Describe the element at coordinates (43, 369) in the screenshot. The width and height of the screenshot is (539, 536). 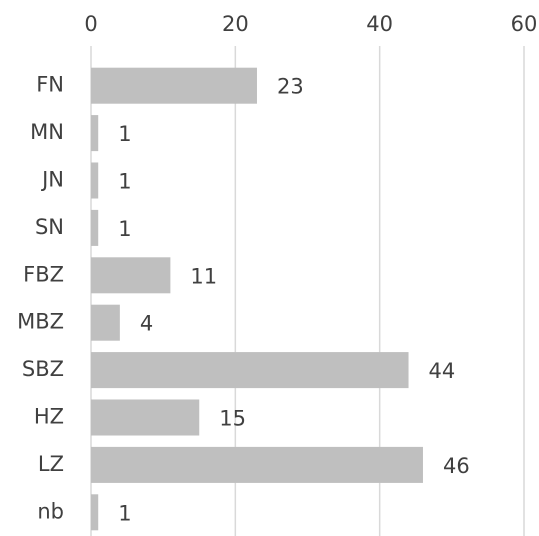
I see `y-tick-label: SBZ` at that location.